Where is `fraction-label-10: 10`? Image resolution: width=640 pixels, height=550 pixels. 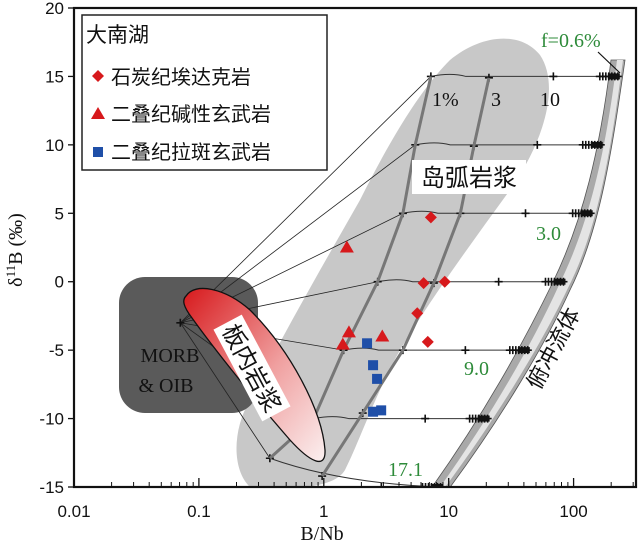 fraction-label-10: 10 is located at coordinates (550, 100).